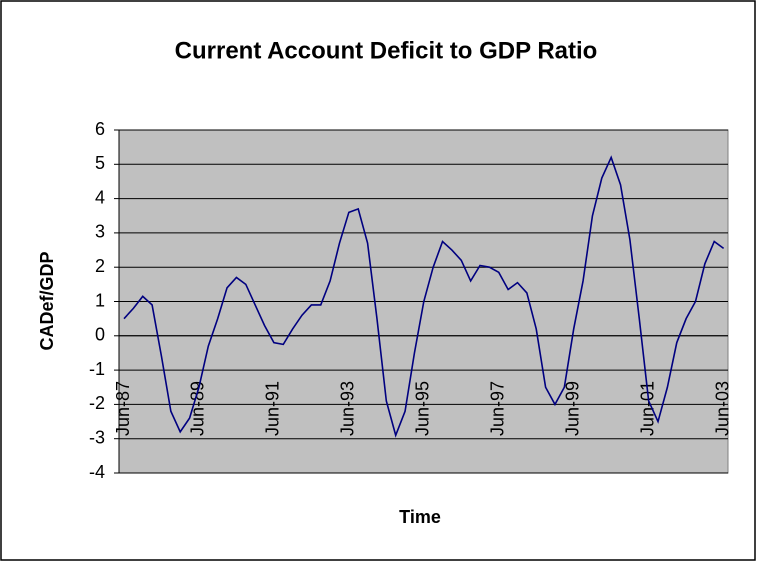  What do you see at coordinates (97, 437) in the screenshot?
I see `y-tick-label: -3` at bounding box center [97, 437].